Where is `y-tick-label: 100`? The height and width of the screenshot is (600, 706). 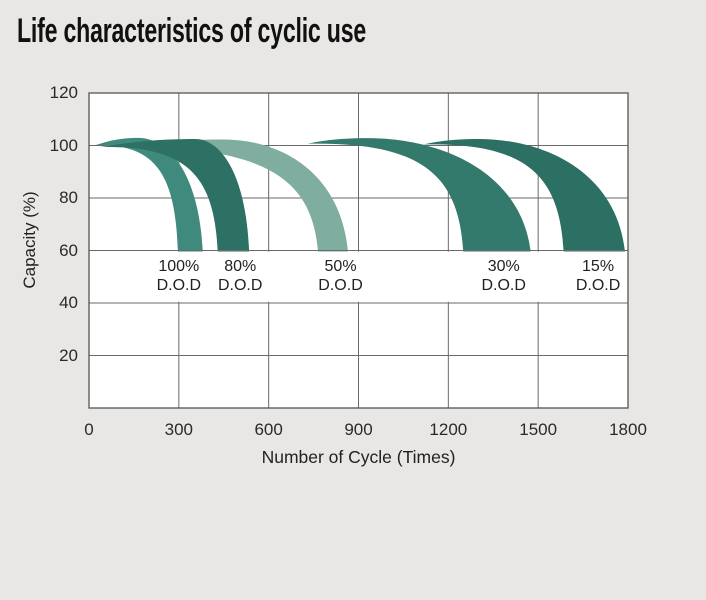 y-tick-label: 100 is located at coordinates (63, 145).